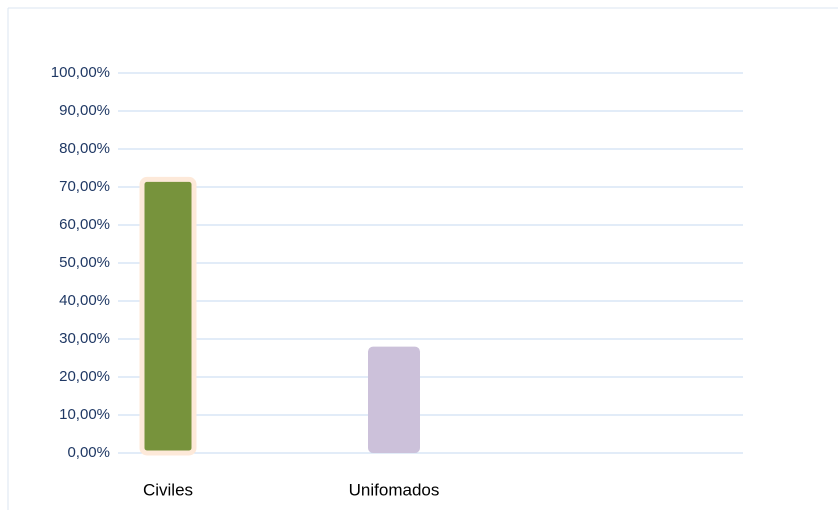 This screenshot has height=510, width=838. I want to click on y-tick-label: 20,00%, so click(84, 376).